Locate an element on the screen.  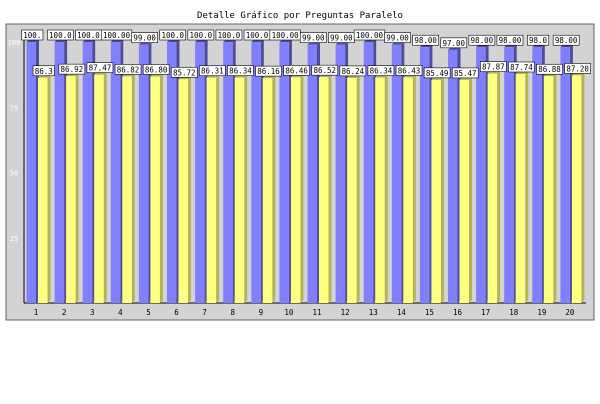
data-label-series2-text: 87.87 is located at coordinates (493, 67).